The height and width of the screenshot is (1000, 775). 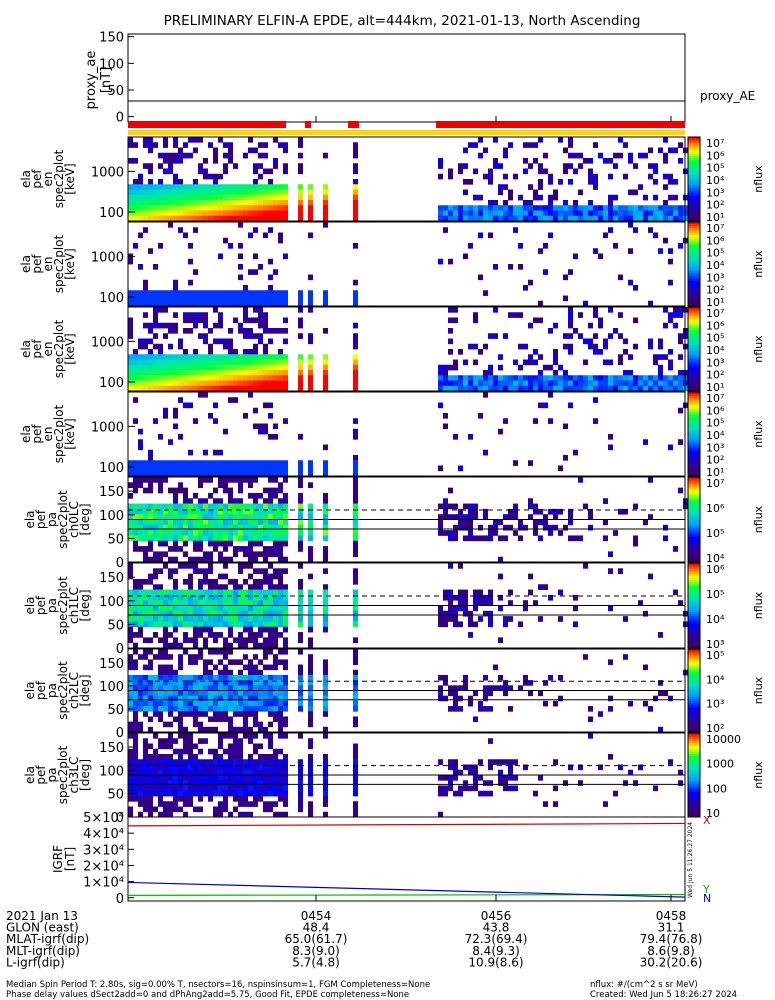 I want to click on igrf-line-x, so click(x=406, y=824).